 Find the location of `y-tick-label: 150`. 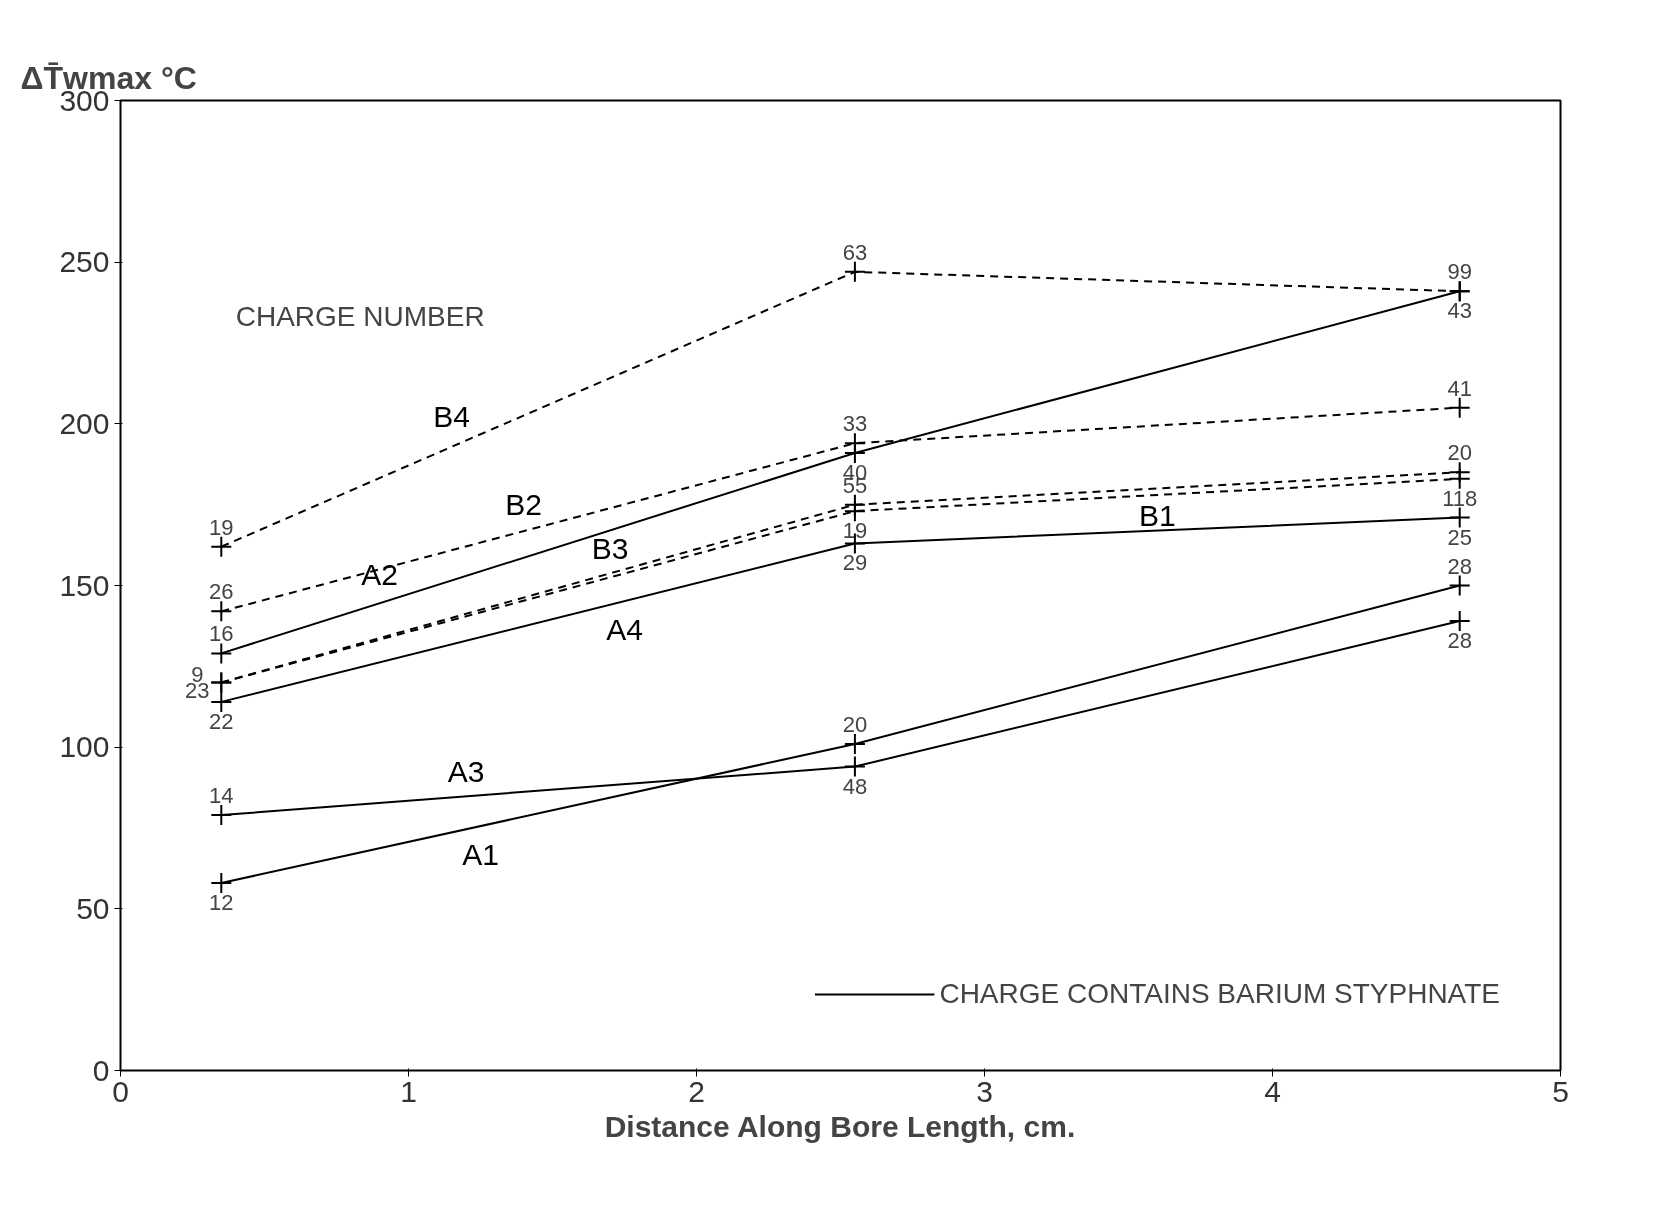

y-tick-label: 150 is located at coordinates (84, 585).